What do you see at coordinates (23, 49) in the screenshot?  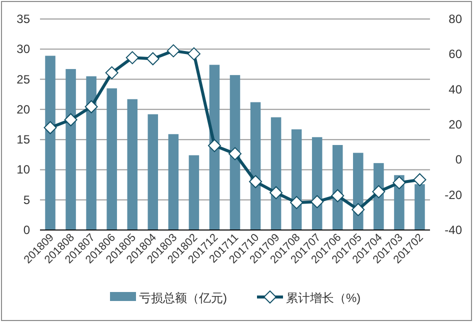 I see `y-tick-label: 30` at bounding box center [23, 49].